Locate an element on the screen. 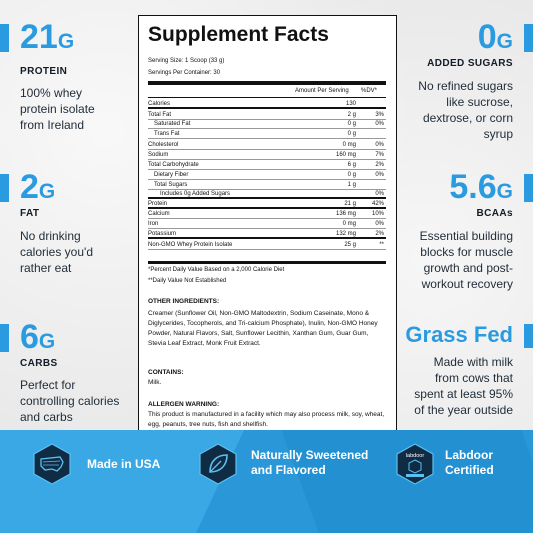 This screenshot has width=533, height=533. contains-heading: CONTAINS: is located at coordinates (166, 372).